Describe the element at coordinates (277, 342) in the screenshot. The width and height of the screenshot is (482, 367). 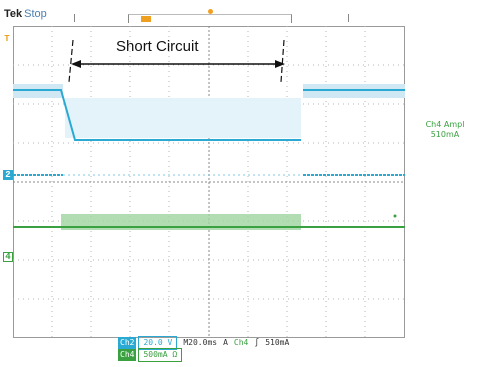
I see `trigger-level: 510mA` at that location.